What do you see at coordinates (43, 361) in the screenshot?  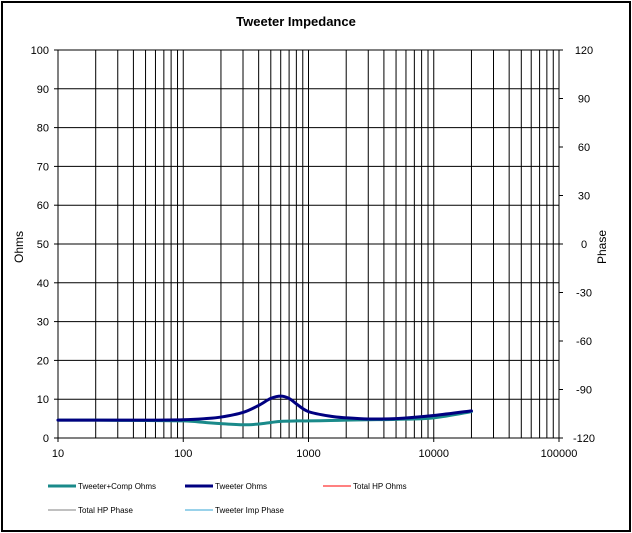 I see `y-tick-label: 20` at bounding box center [43, 361].